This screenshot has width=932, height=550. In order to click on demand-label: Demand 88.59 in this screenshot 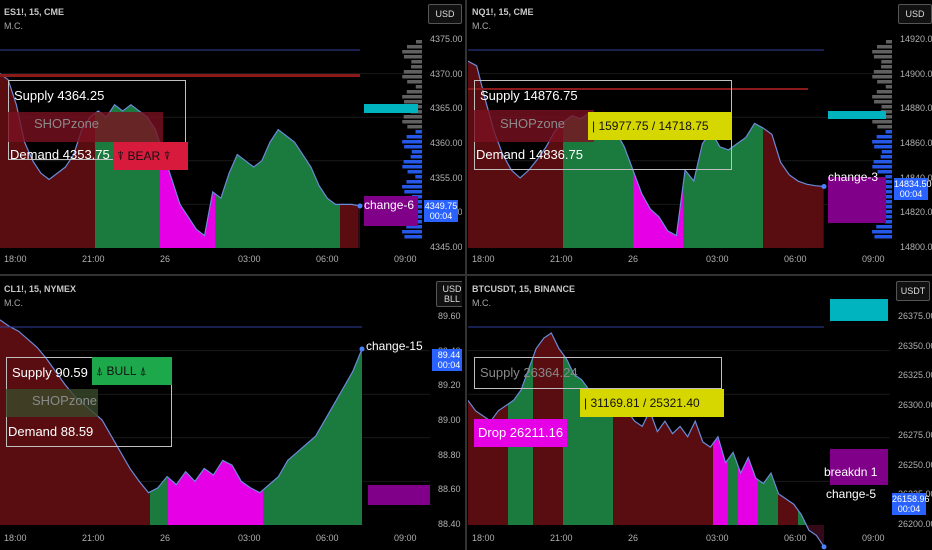, I will do `click(51, 431)`.